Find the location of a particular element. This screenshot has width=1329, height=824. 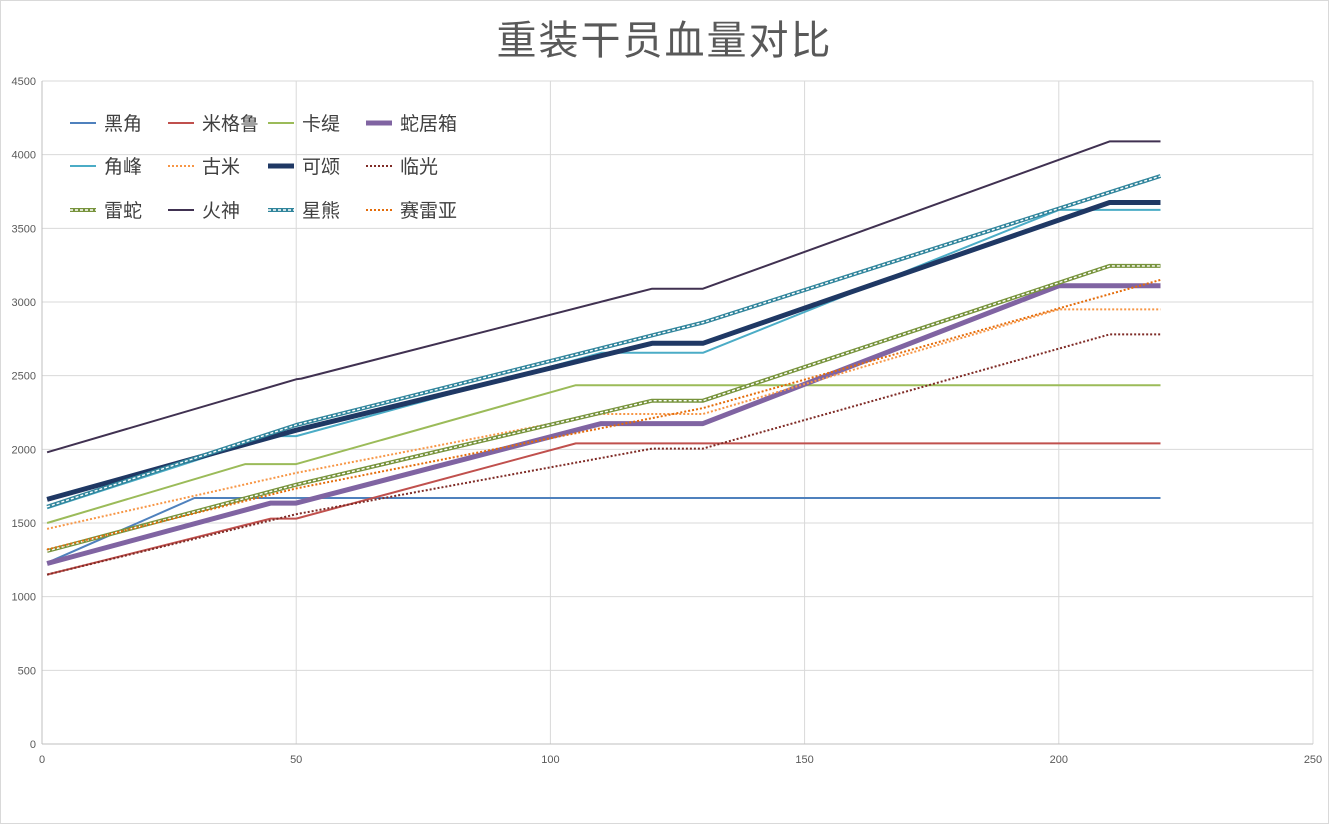

y-tick-label: 2500 is located at coordinates (24, 377).